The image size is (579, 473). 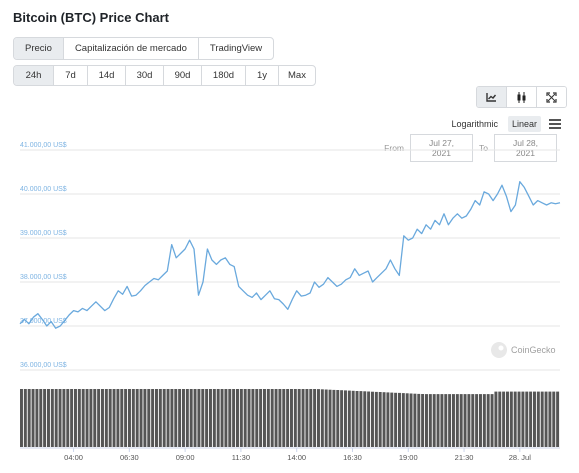 I want to click on range-30d: 30d, so click(x=144, y=75).